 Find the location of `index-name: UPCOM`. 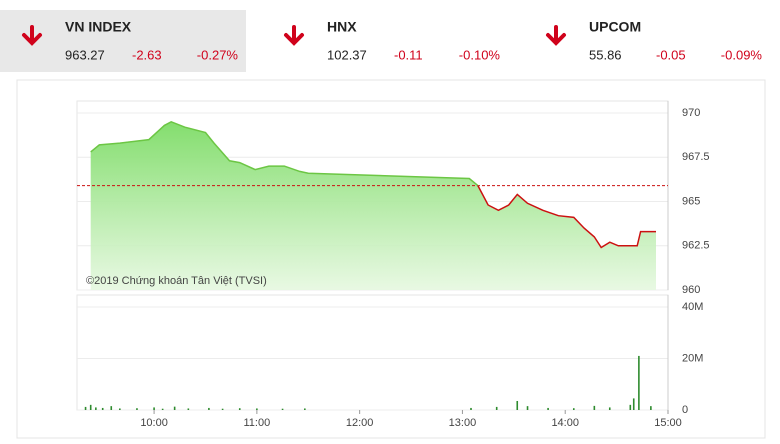

index-name: UPCOM is located at coordinates (615, 27).